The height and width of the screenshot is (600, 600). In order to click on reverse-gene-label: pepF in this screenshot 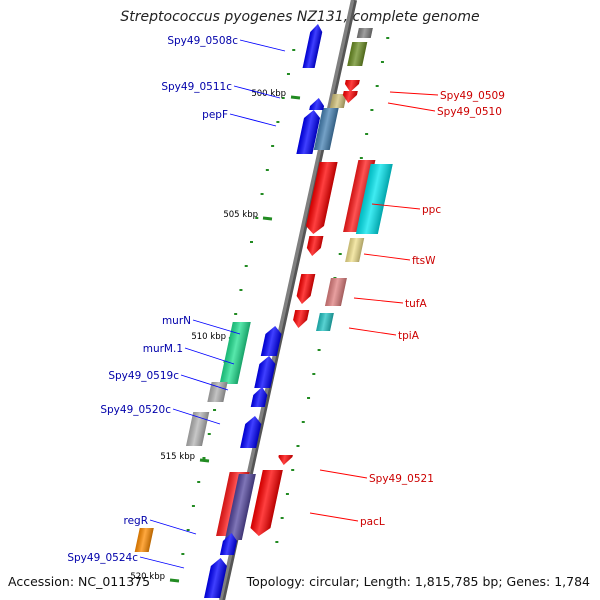, I will do `click(215, 115)`.